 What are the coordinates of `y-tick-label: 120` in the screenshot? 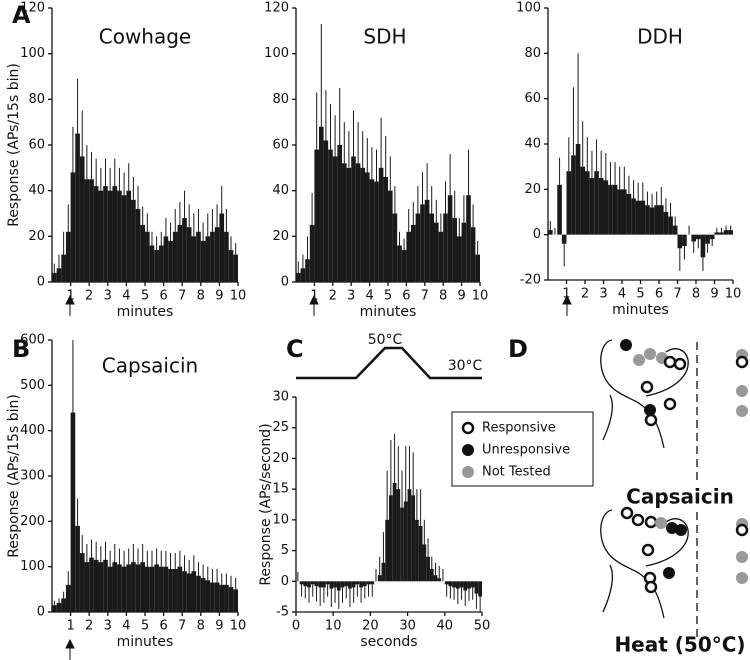 It's located at (276, 8).